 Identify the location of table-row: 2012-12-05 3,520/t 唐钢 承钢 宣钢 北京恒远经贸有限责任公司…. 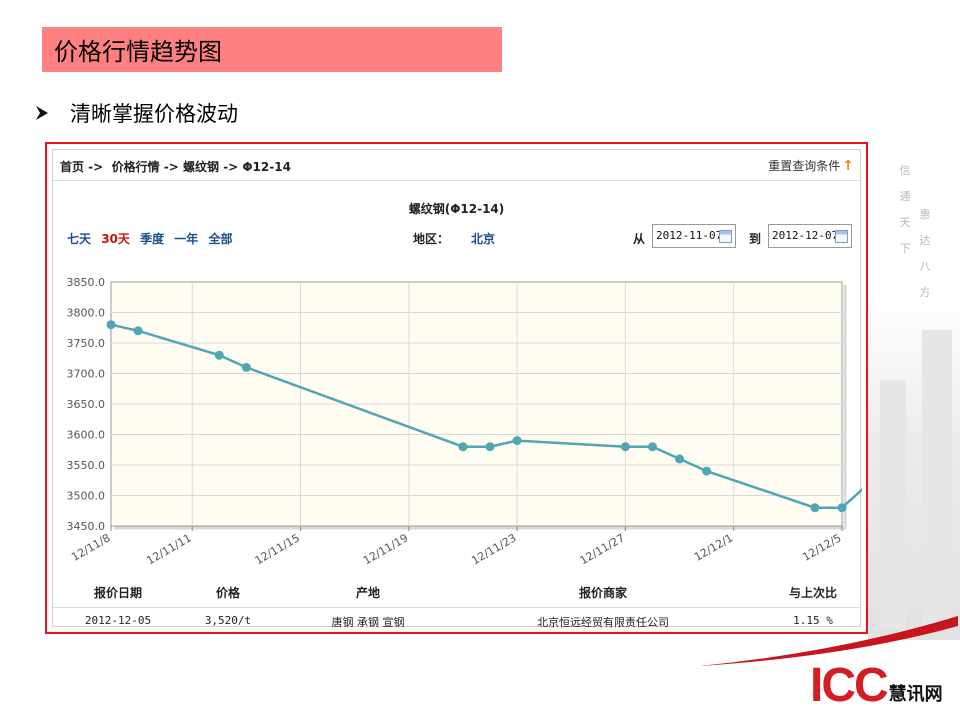
(456, 622).